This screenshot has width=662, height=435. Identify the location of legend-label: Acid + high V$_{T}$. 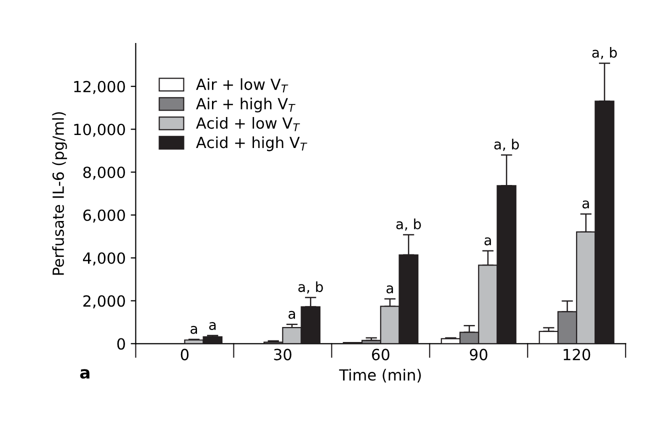
(252, 144).